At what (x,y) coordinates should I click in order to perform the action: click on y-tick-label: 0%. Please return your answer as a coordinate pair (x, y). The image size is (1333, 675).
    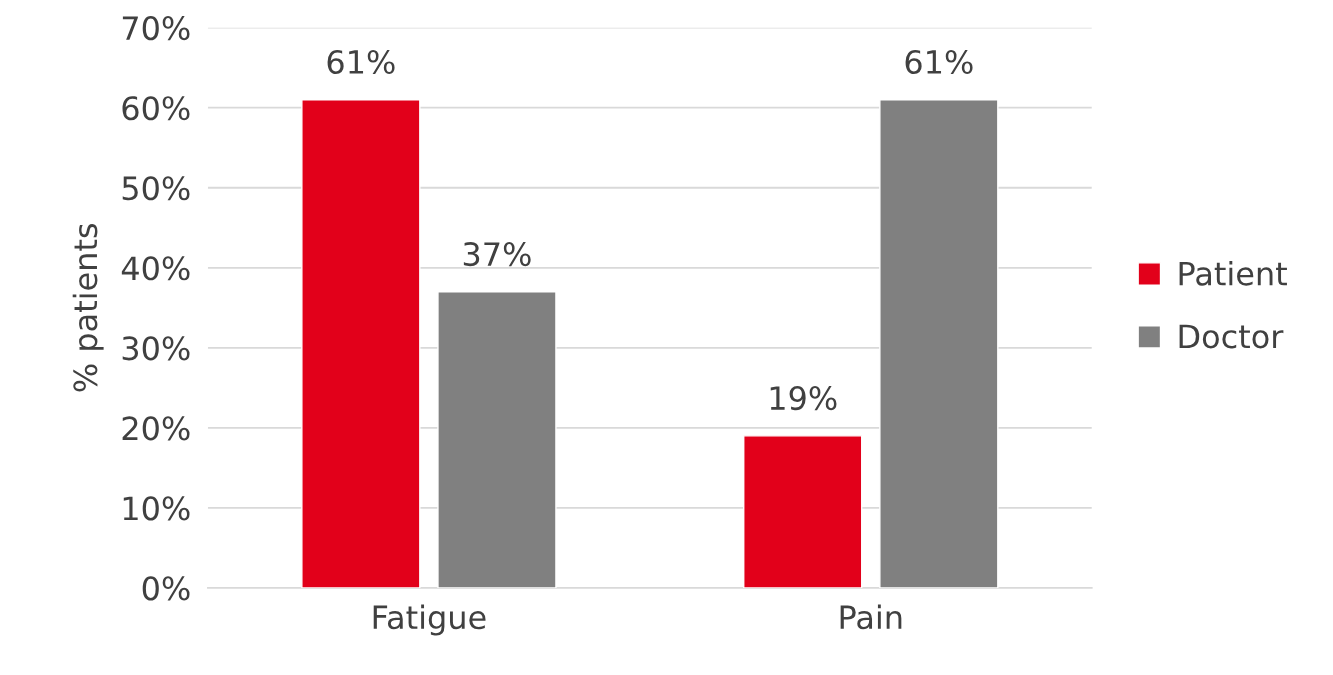
    Looking at the image, I should click on (166, 588).